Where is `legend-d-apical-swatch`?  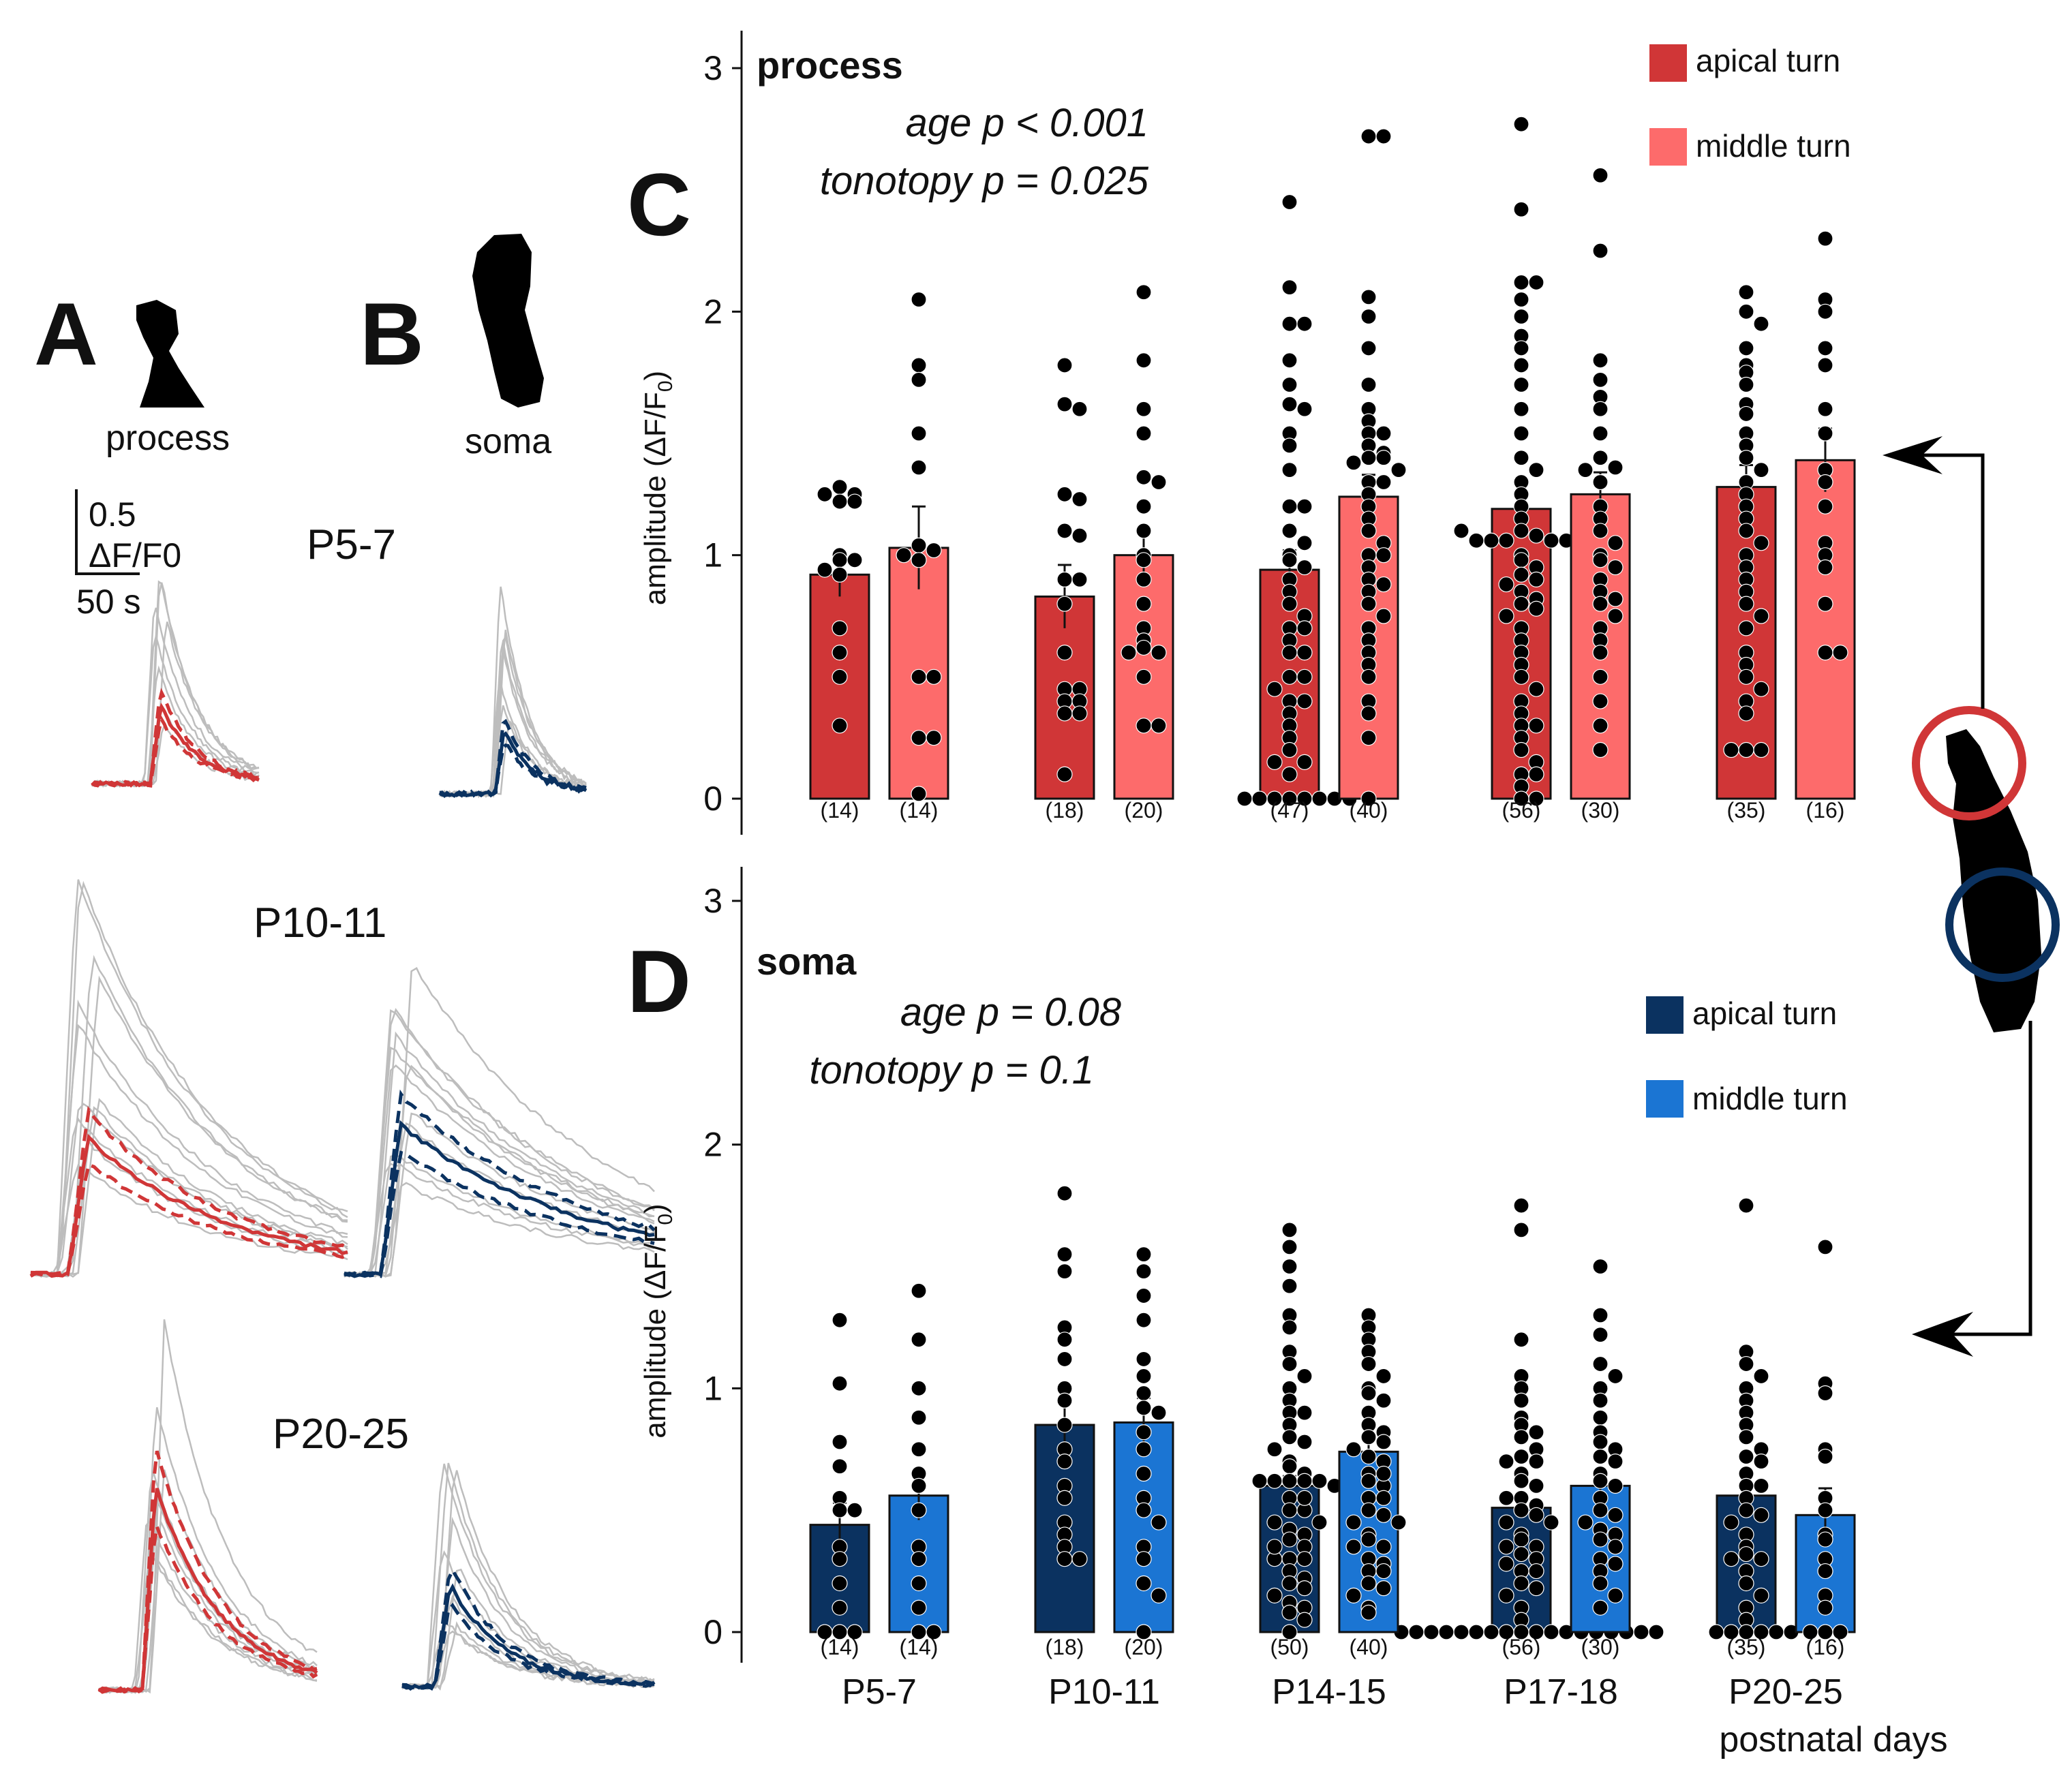 legend-d-apical-swatch is located at coordinates (1665, 1015).